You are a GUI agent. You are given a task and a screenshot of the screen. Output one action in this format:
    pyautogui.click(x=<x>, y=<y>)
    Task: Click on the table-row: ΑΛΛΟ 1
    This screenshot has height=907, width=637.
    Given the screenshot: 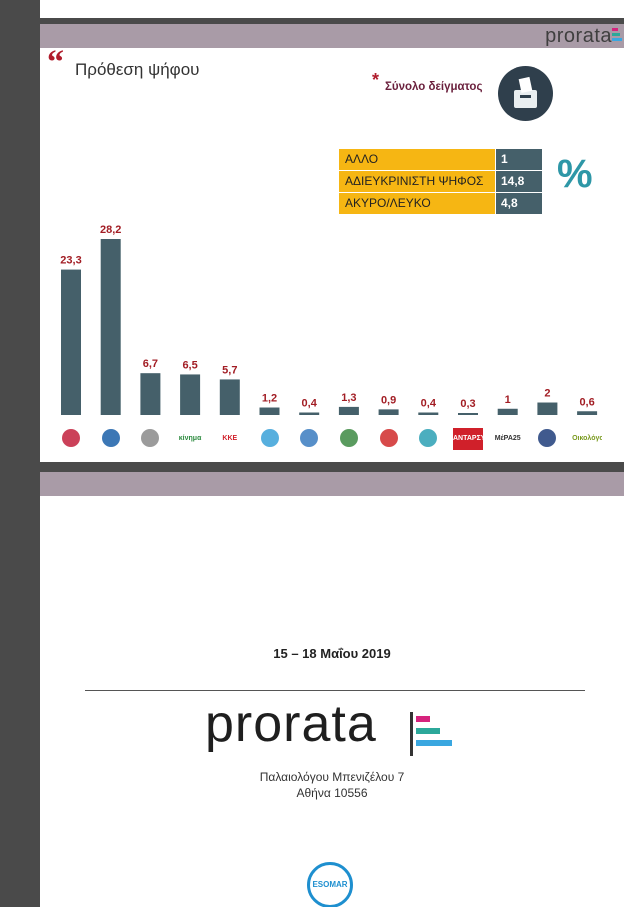 What is the action you would take?
    pyautogui.click(x=442, y=160)
    